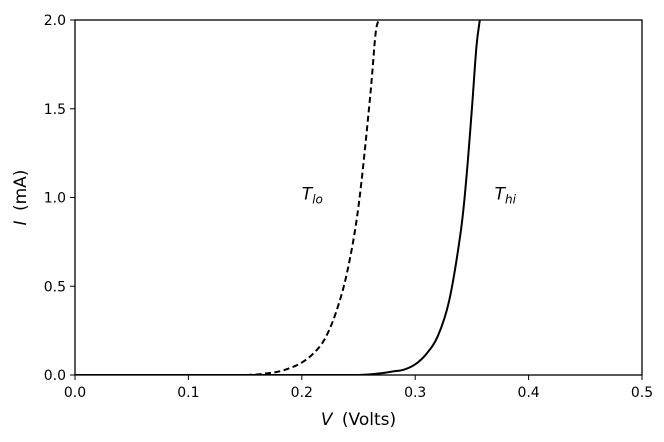 Image resolution: width=664 pixels, height=442 pixels. Describe the element at coordinates (55, 199) in the screenshot. I see `y-tick-label: 1.0` at that location.